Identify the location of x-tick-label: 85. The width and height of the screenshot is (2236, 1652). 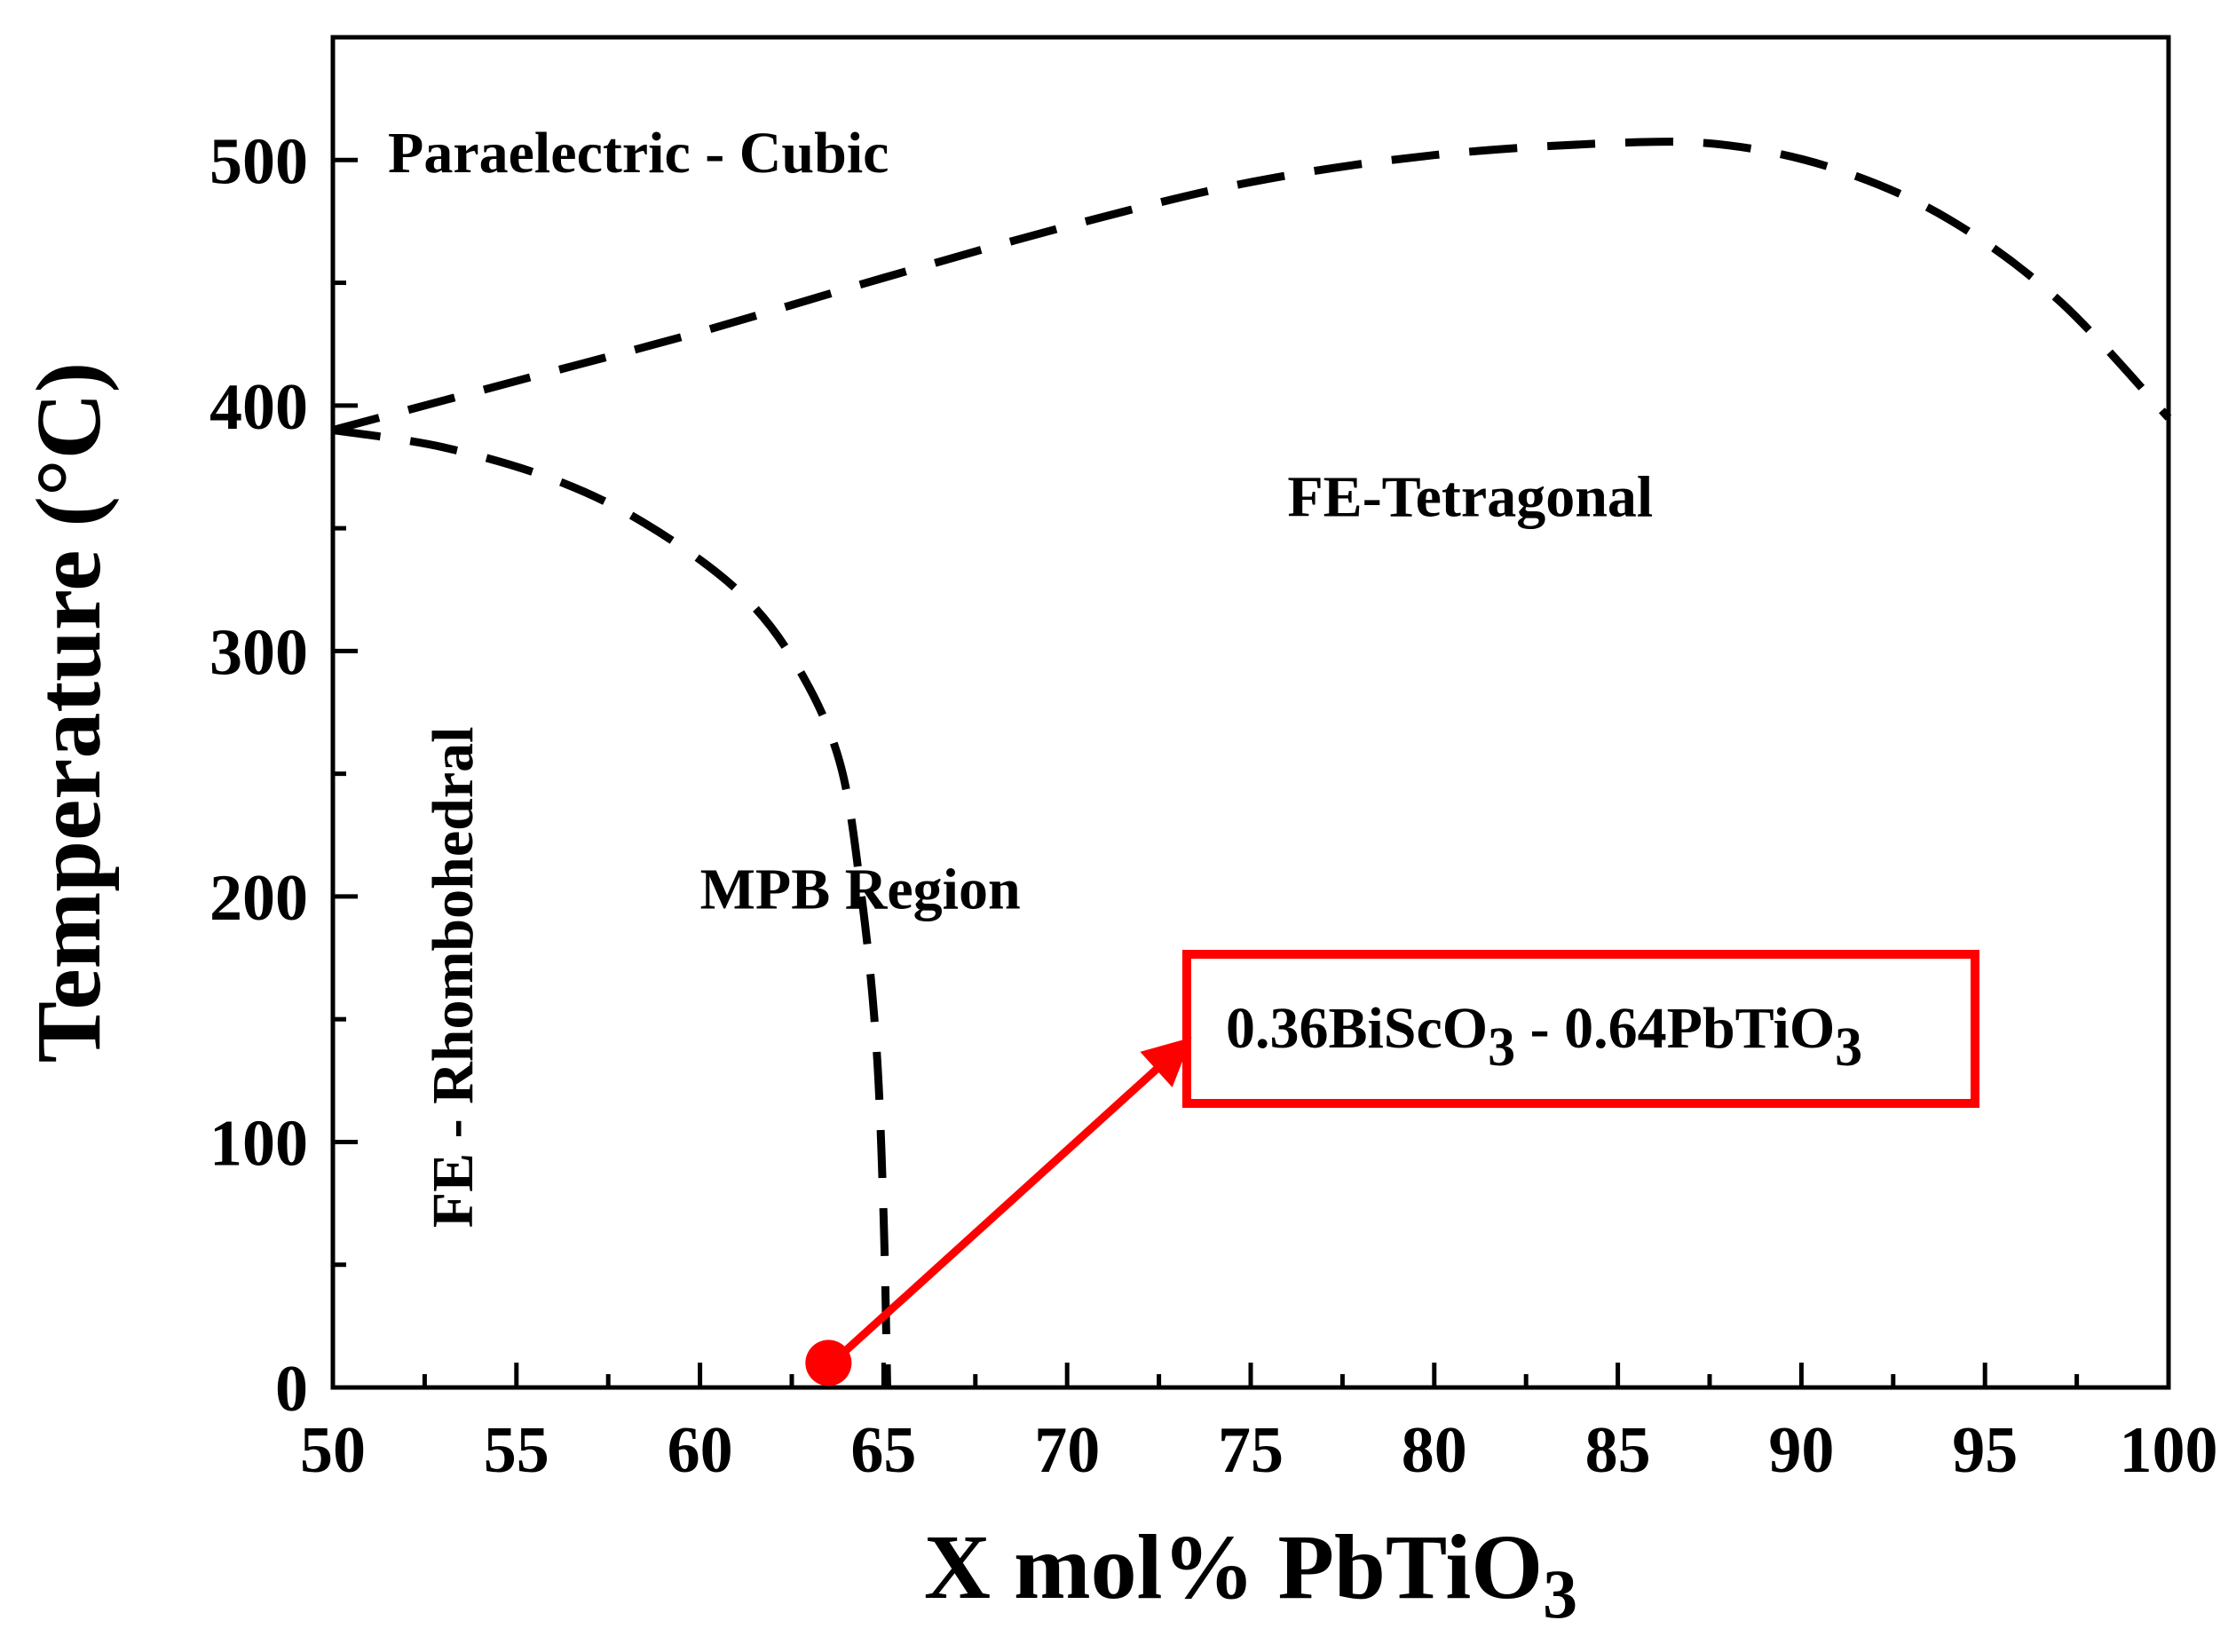
(1618, 1450).